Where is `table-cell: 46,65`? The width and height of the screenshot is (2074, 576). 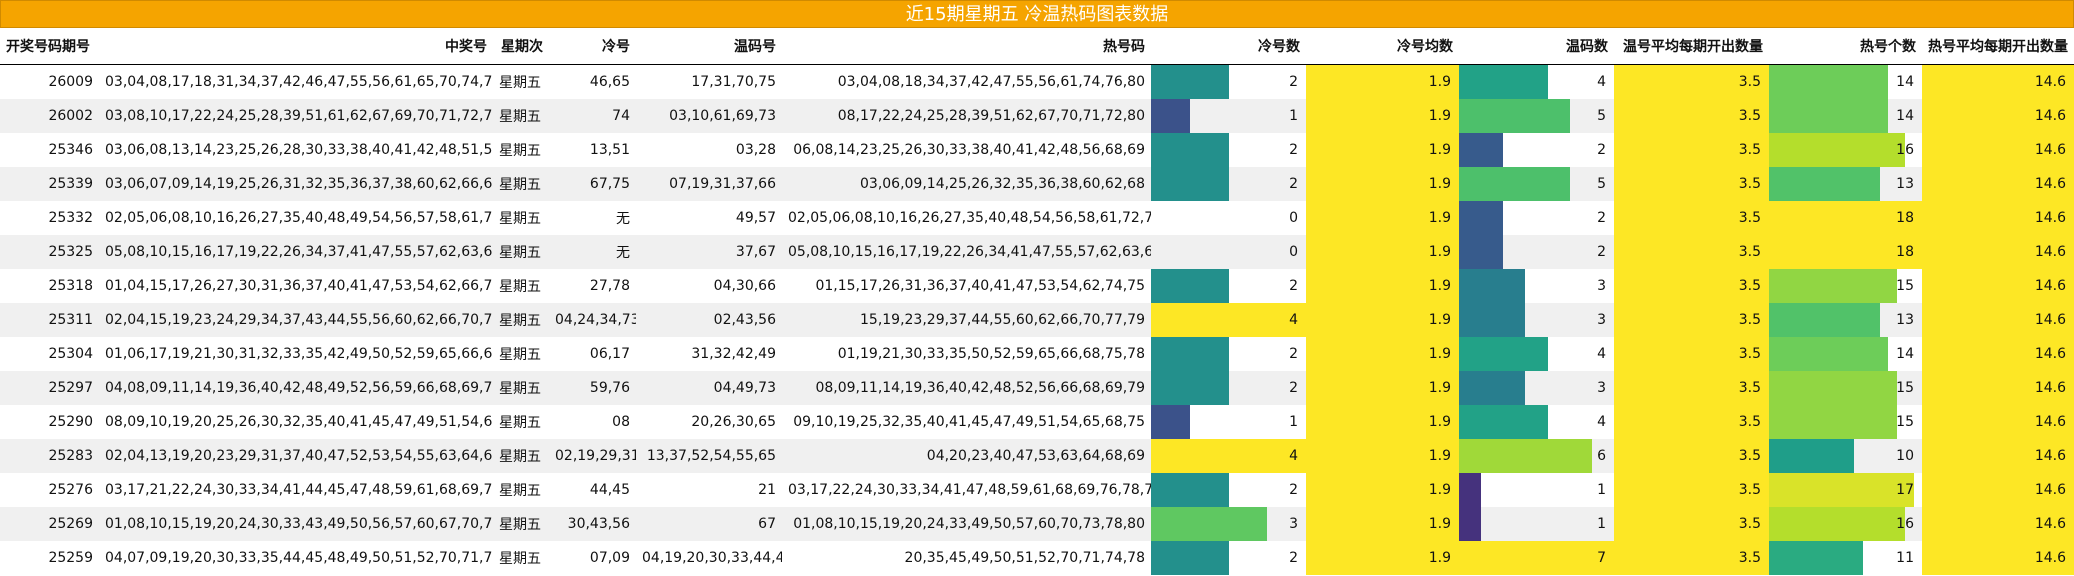
table-cell: 46,65 is located at coordinates (609, 81).